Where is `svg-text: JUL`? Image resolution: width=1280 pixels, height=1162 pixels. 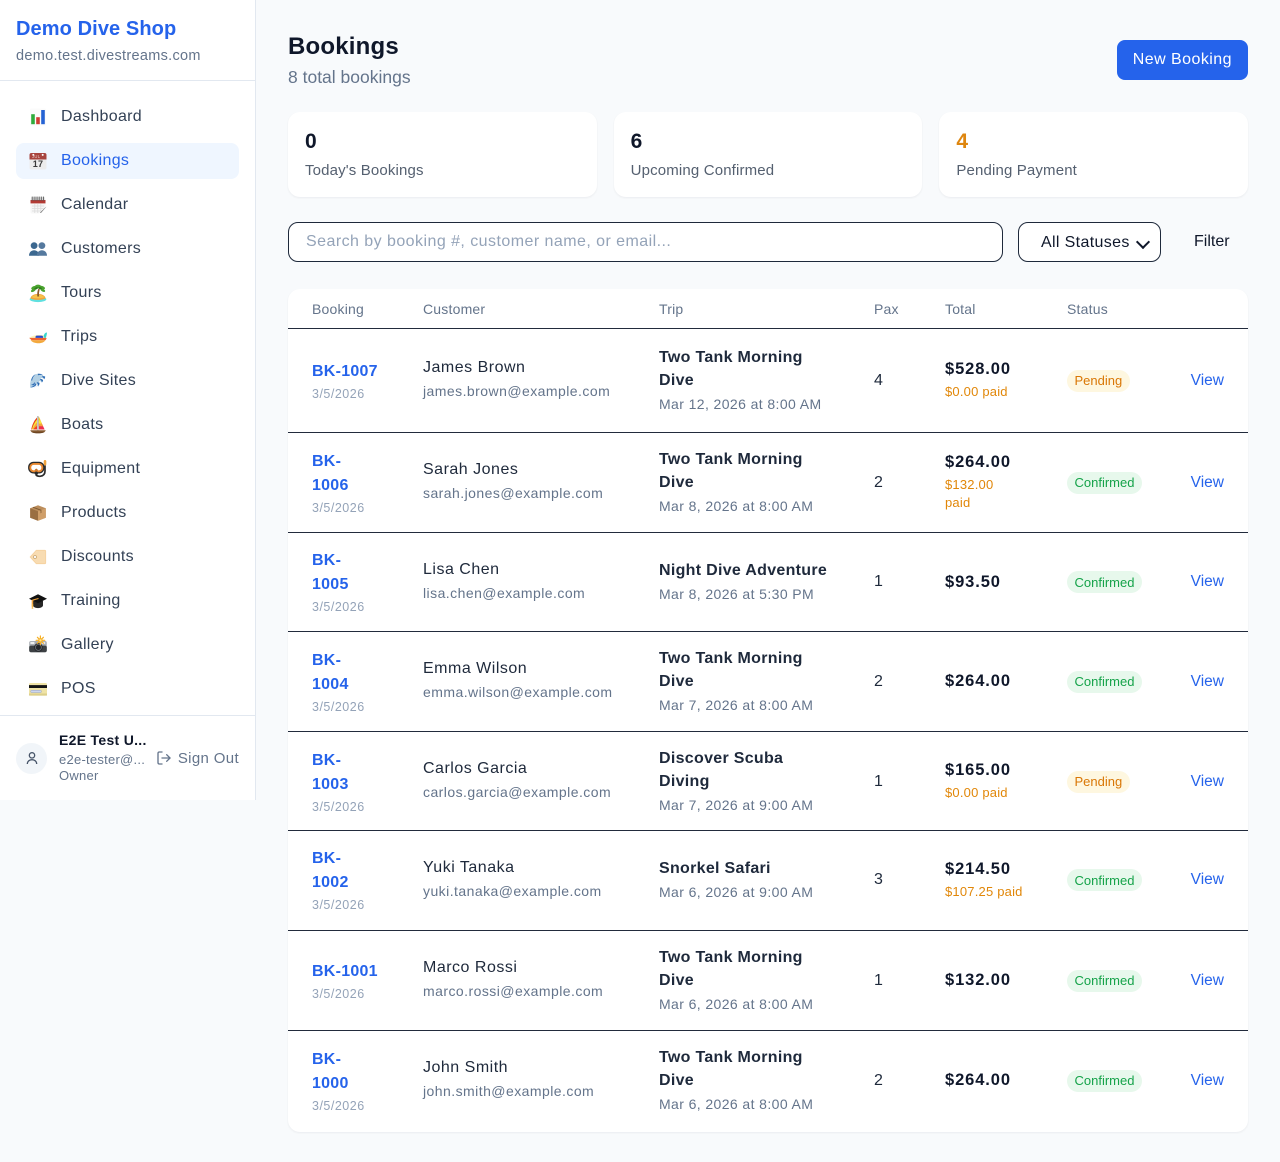
svg-text: JUL is located at coordinates (36, 156).